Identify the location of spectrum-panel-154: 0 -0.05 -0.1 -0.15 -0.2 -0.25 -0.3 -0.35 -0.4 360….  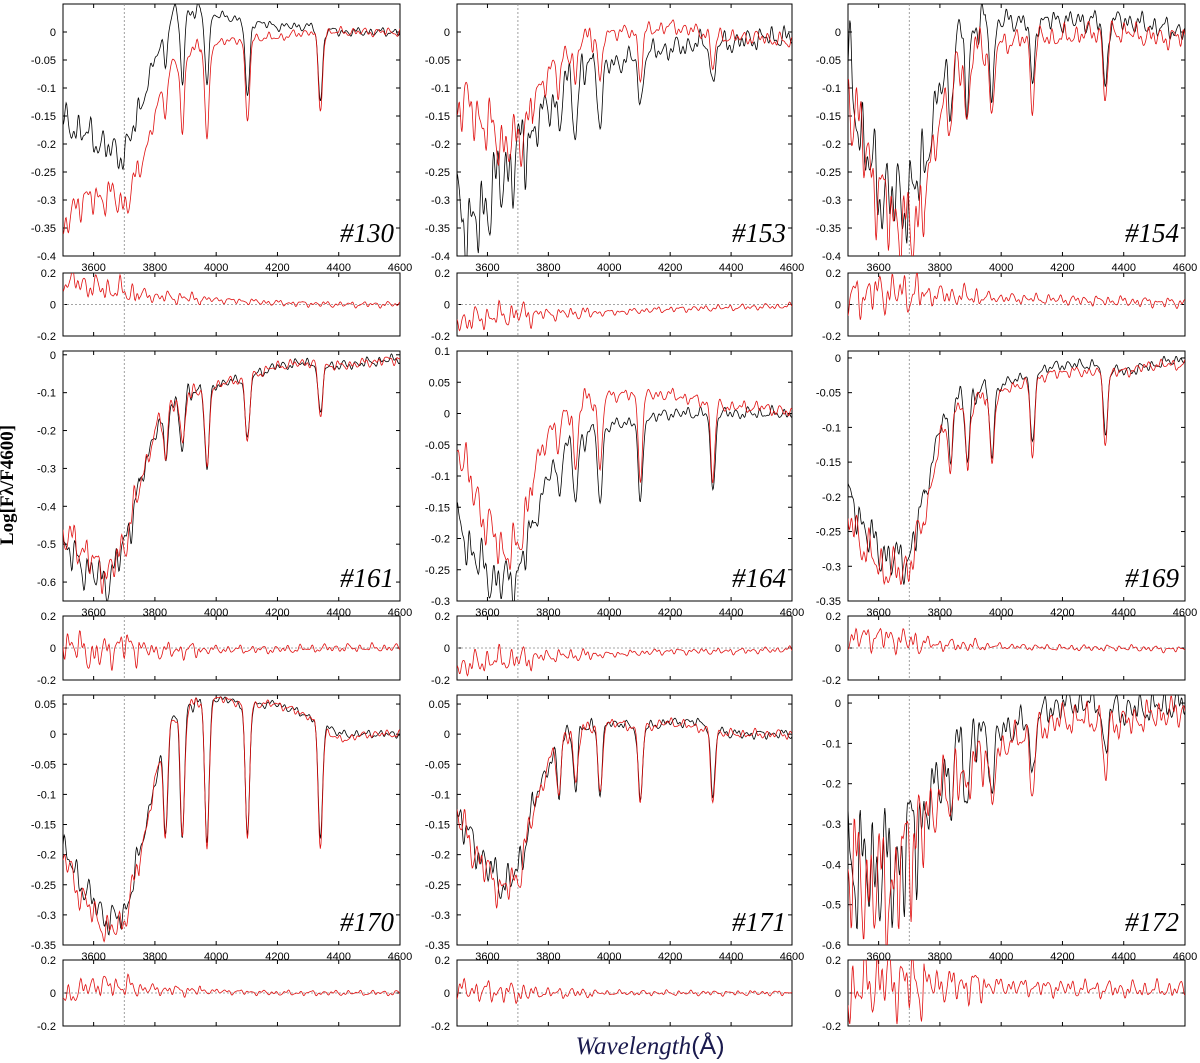
(1006, 173).